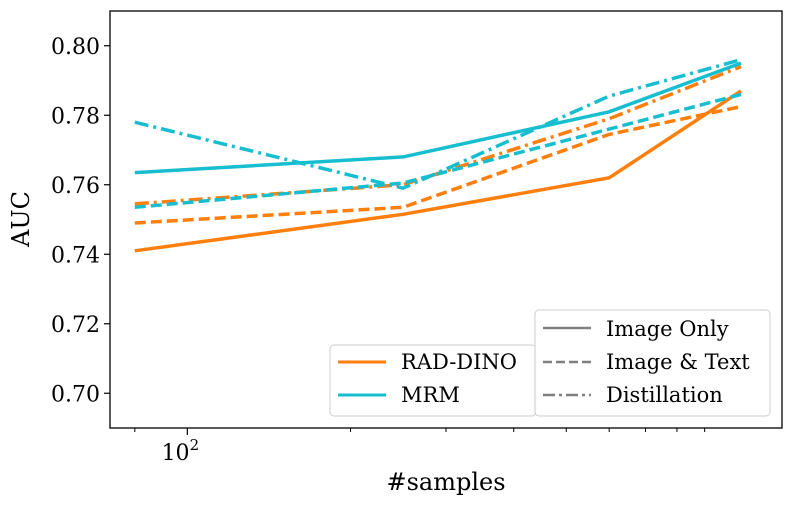 This screenshot has height=507, width=793. I want to click on y-tick-label: 0.72, so click(75, 325).